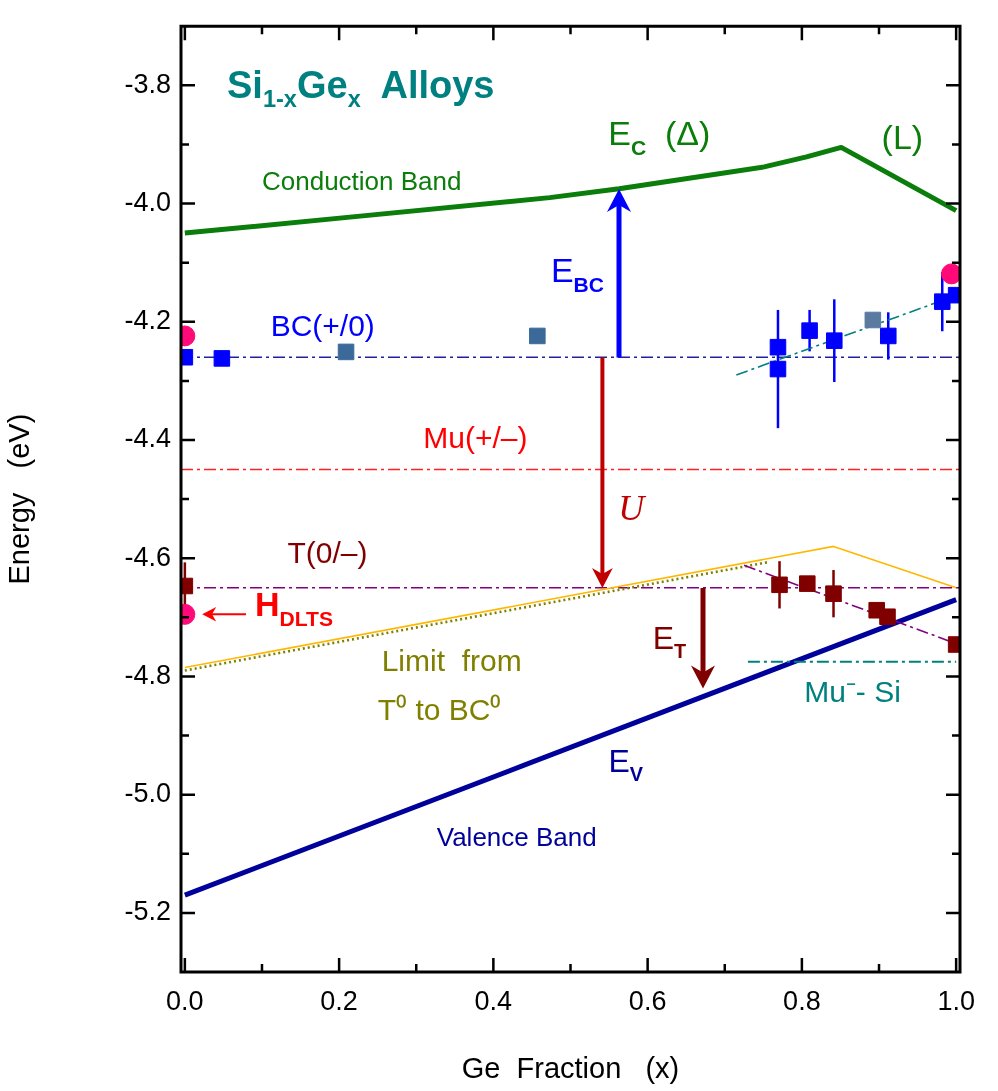 This screenshot has height=1091, width=998. I want to click on x-tick-label: 0.8, so click(802, 1000).